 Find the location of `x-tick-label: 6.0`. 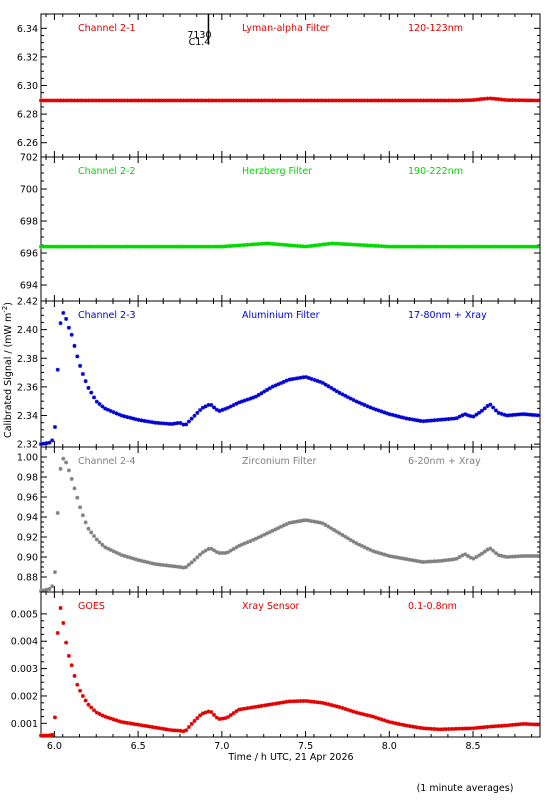

x-tick-label: 6.0 is located at coordinates (54, 746).